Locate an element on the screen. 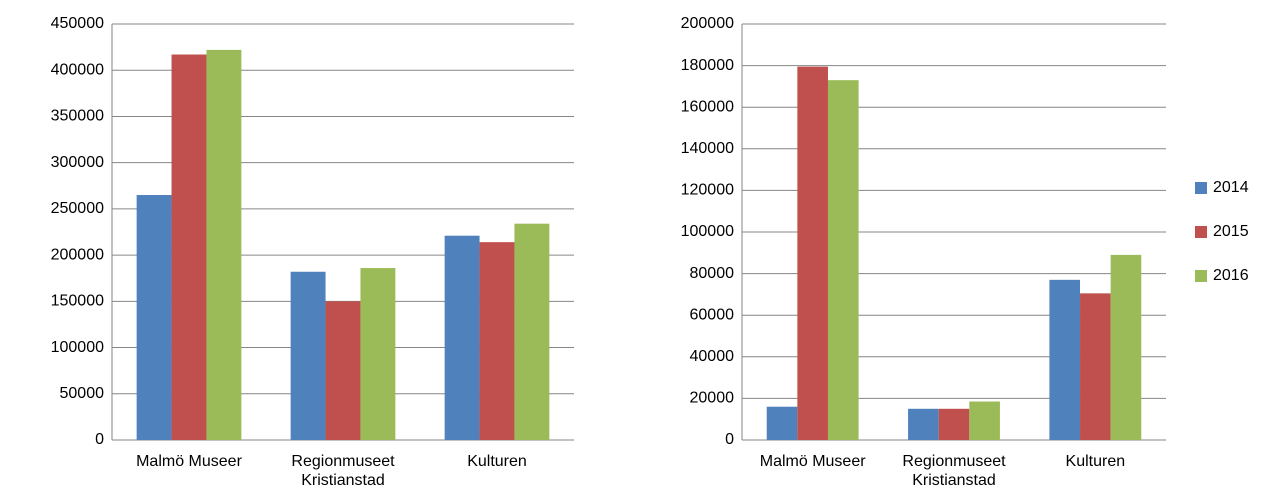 This screenshot has height=502, width=1267. legend-label: 2014 is located at coordinates (1231, 187).